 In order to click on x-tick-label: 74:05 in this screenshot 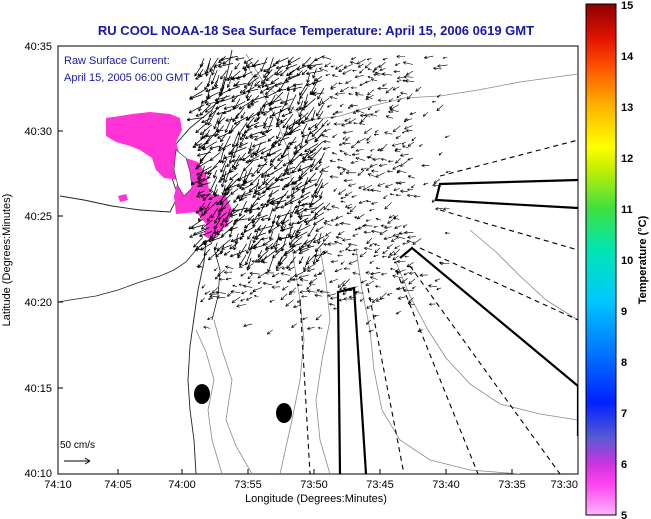, I will do `click(118, 485)`.